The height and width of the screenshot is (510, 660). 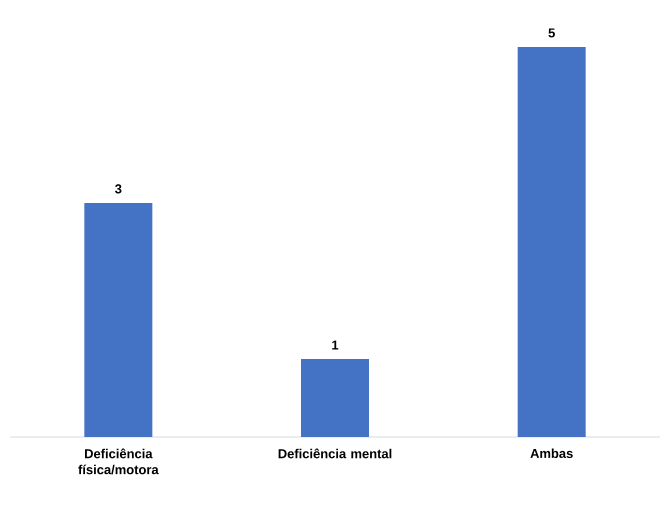 What do you see at coordinates (118, 461) in the screenshot?
I see `x-tick-label: Deficiência física/motora` at bounding box center [118, 461].